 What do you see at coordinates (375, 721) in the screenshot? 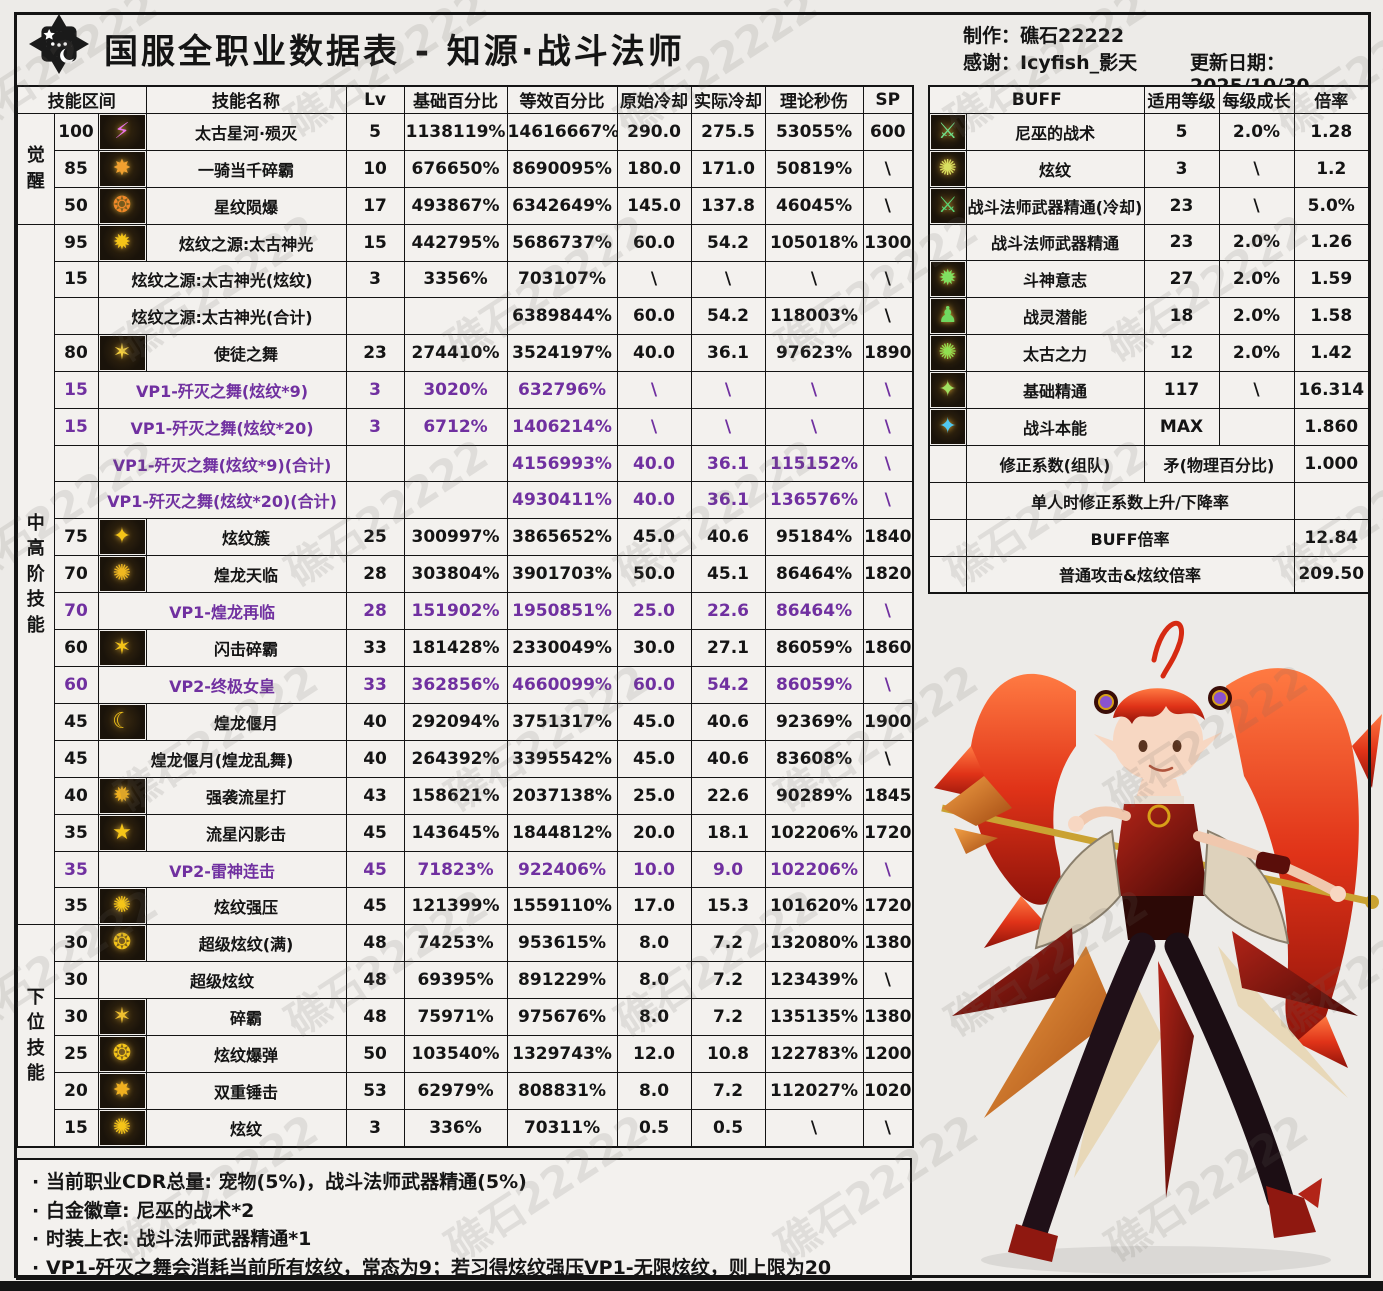
I see `skill-lv-cell: 40` at bounding box center [375, 721].